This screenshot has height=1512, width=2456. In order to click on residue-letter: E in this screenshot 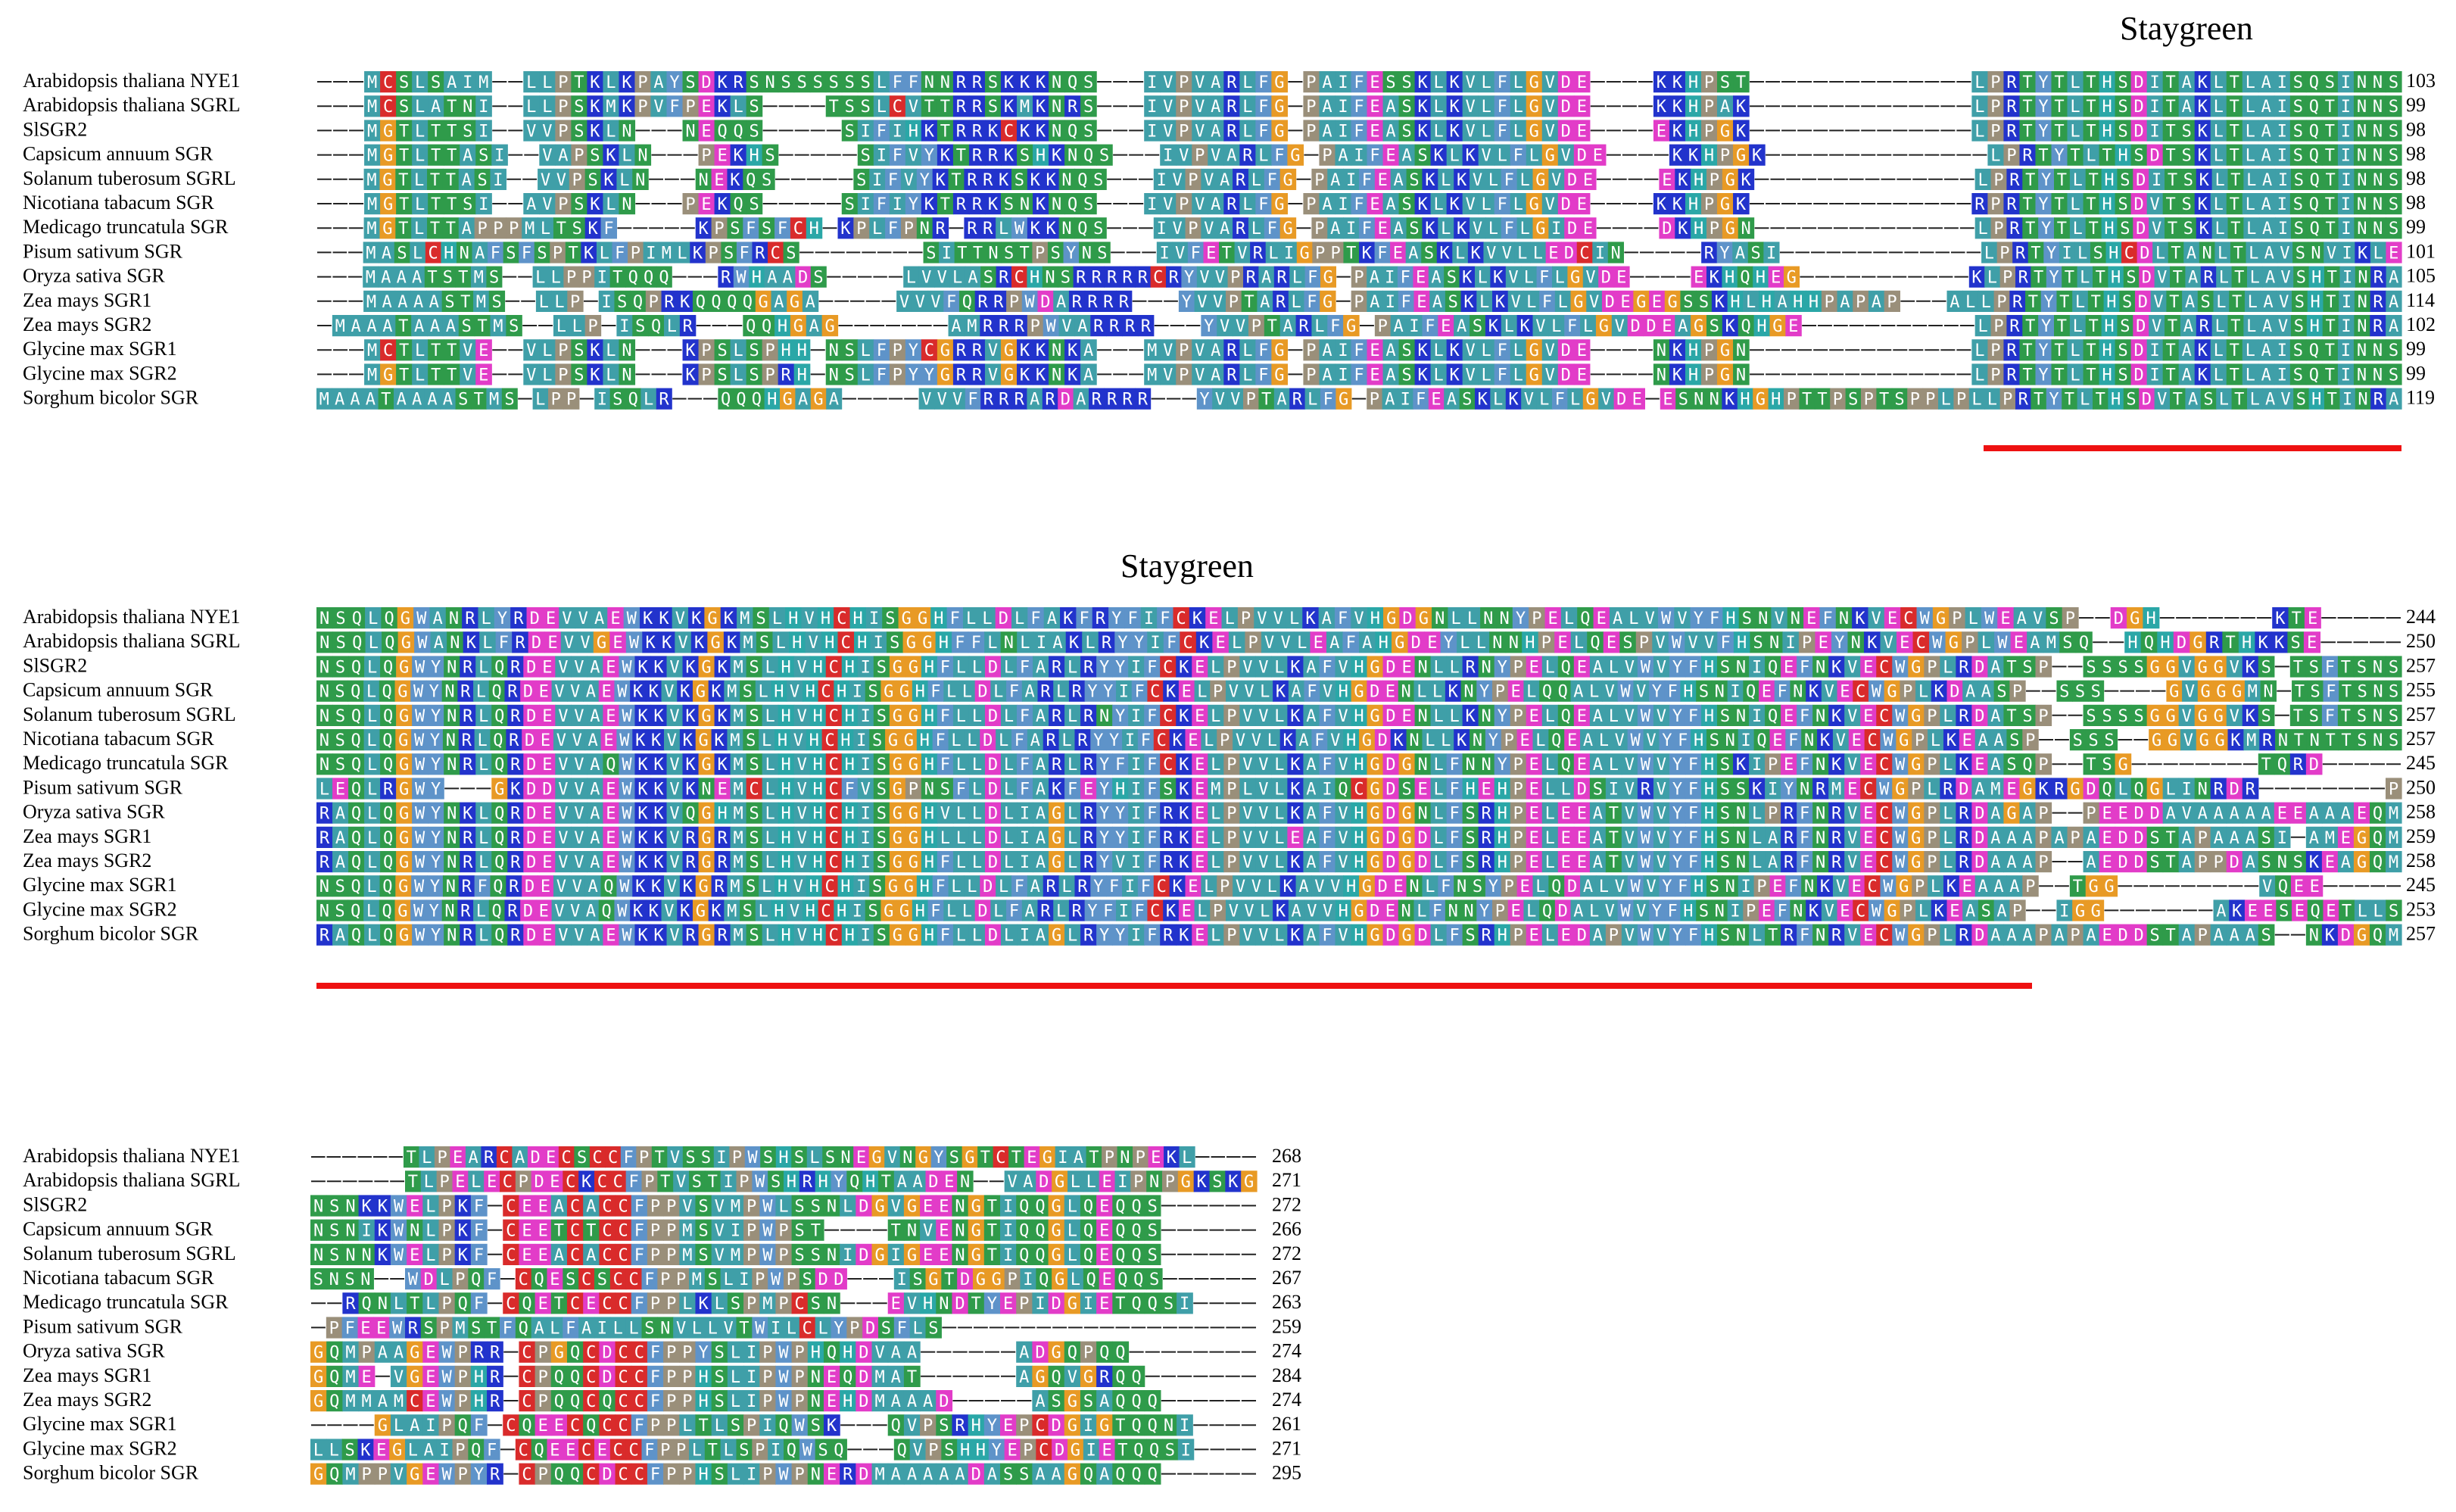, I will do `click(551, 618)`.